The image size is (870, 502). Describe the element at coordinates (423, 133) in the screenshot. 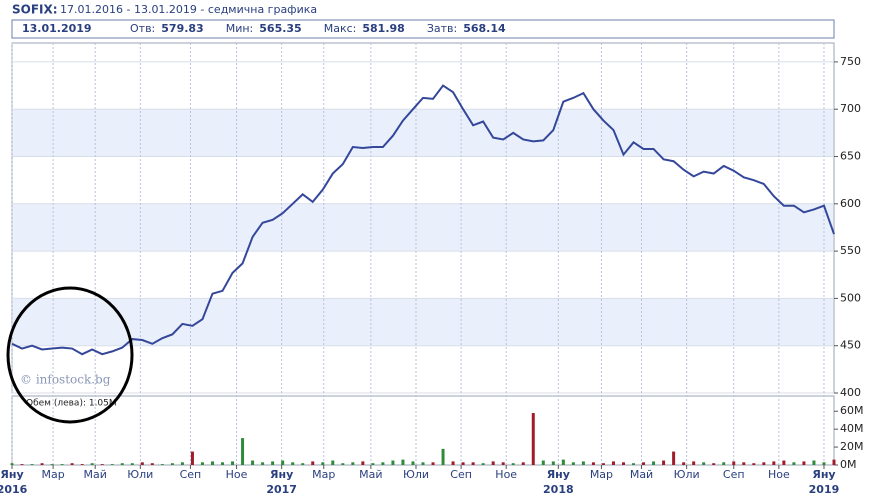

I see `grid-band` at that location.